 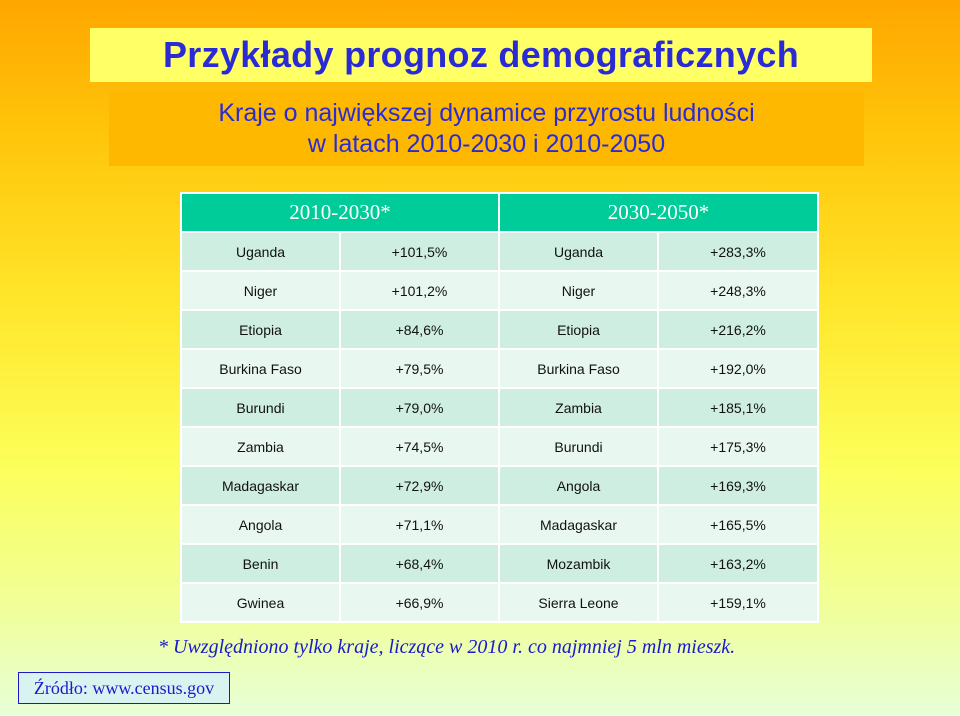 What do you see at coordinates (738, 523) in the screenshot?
I see `cell-value-2050: +165,5%` at bounding box center [738, 523].